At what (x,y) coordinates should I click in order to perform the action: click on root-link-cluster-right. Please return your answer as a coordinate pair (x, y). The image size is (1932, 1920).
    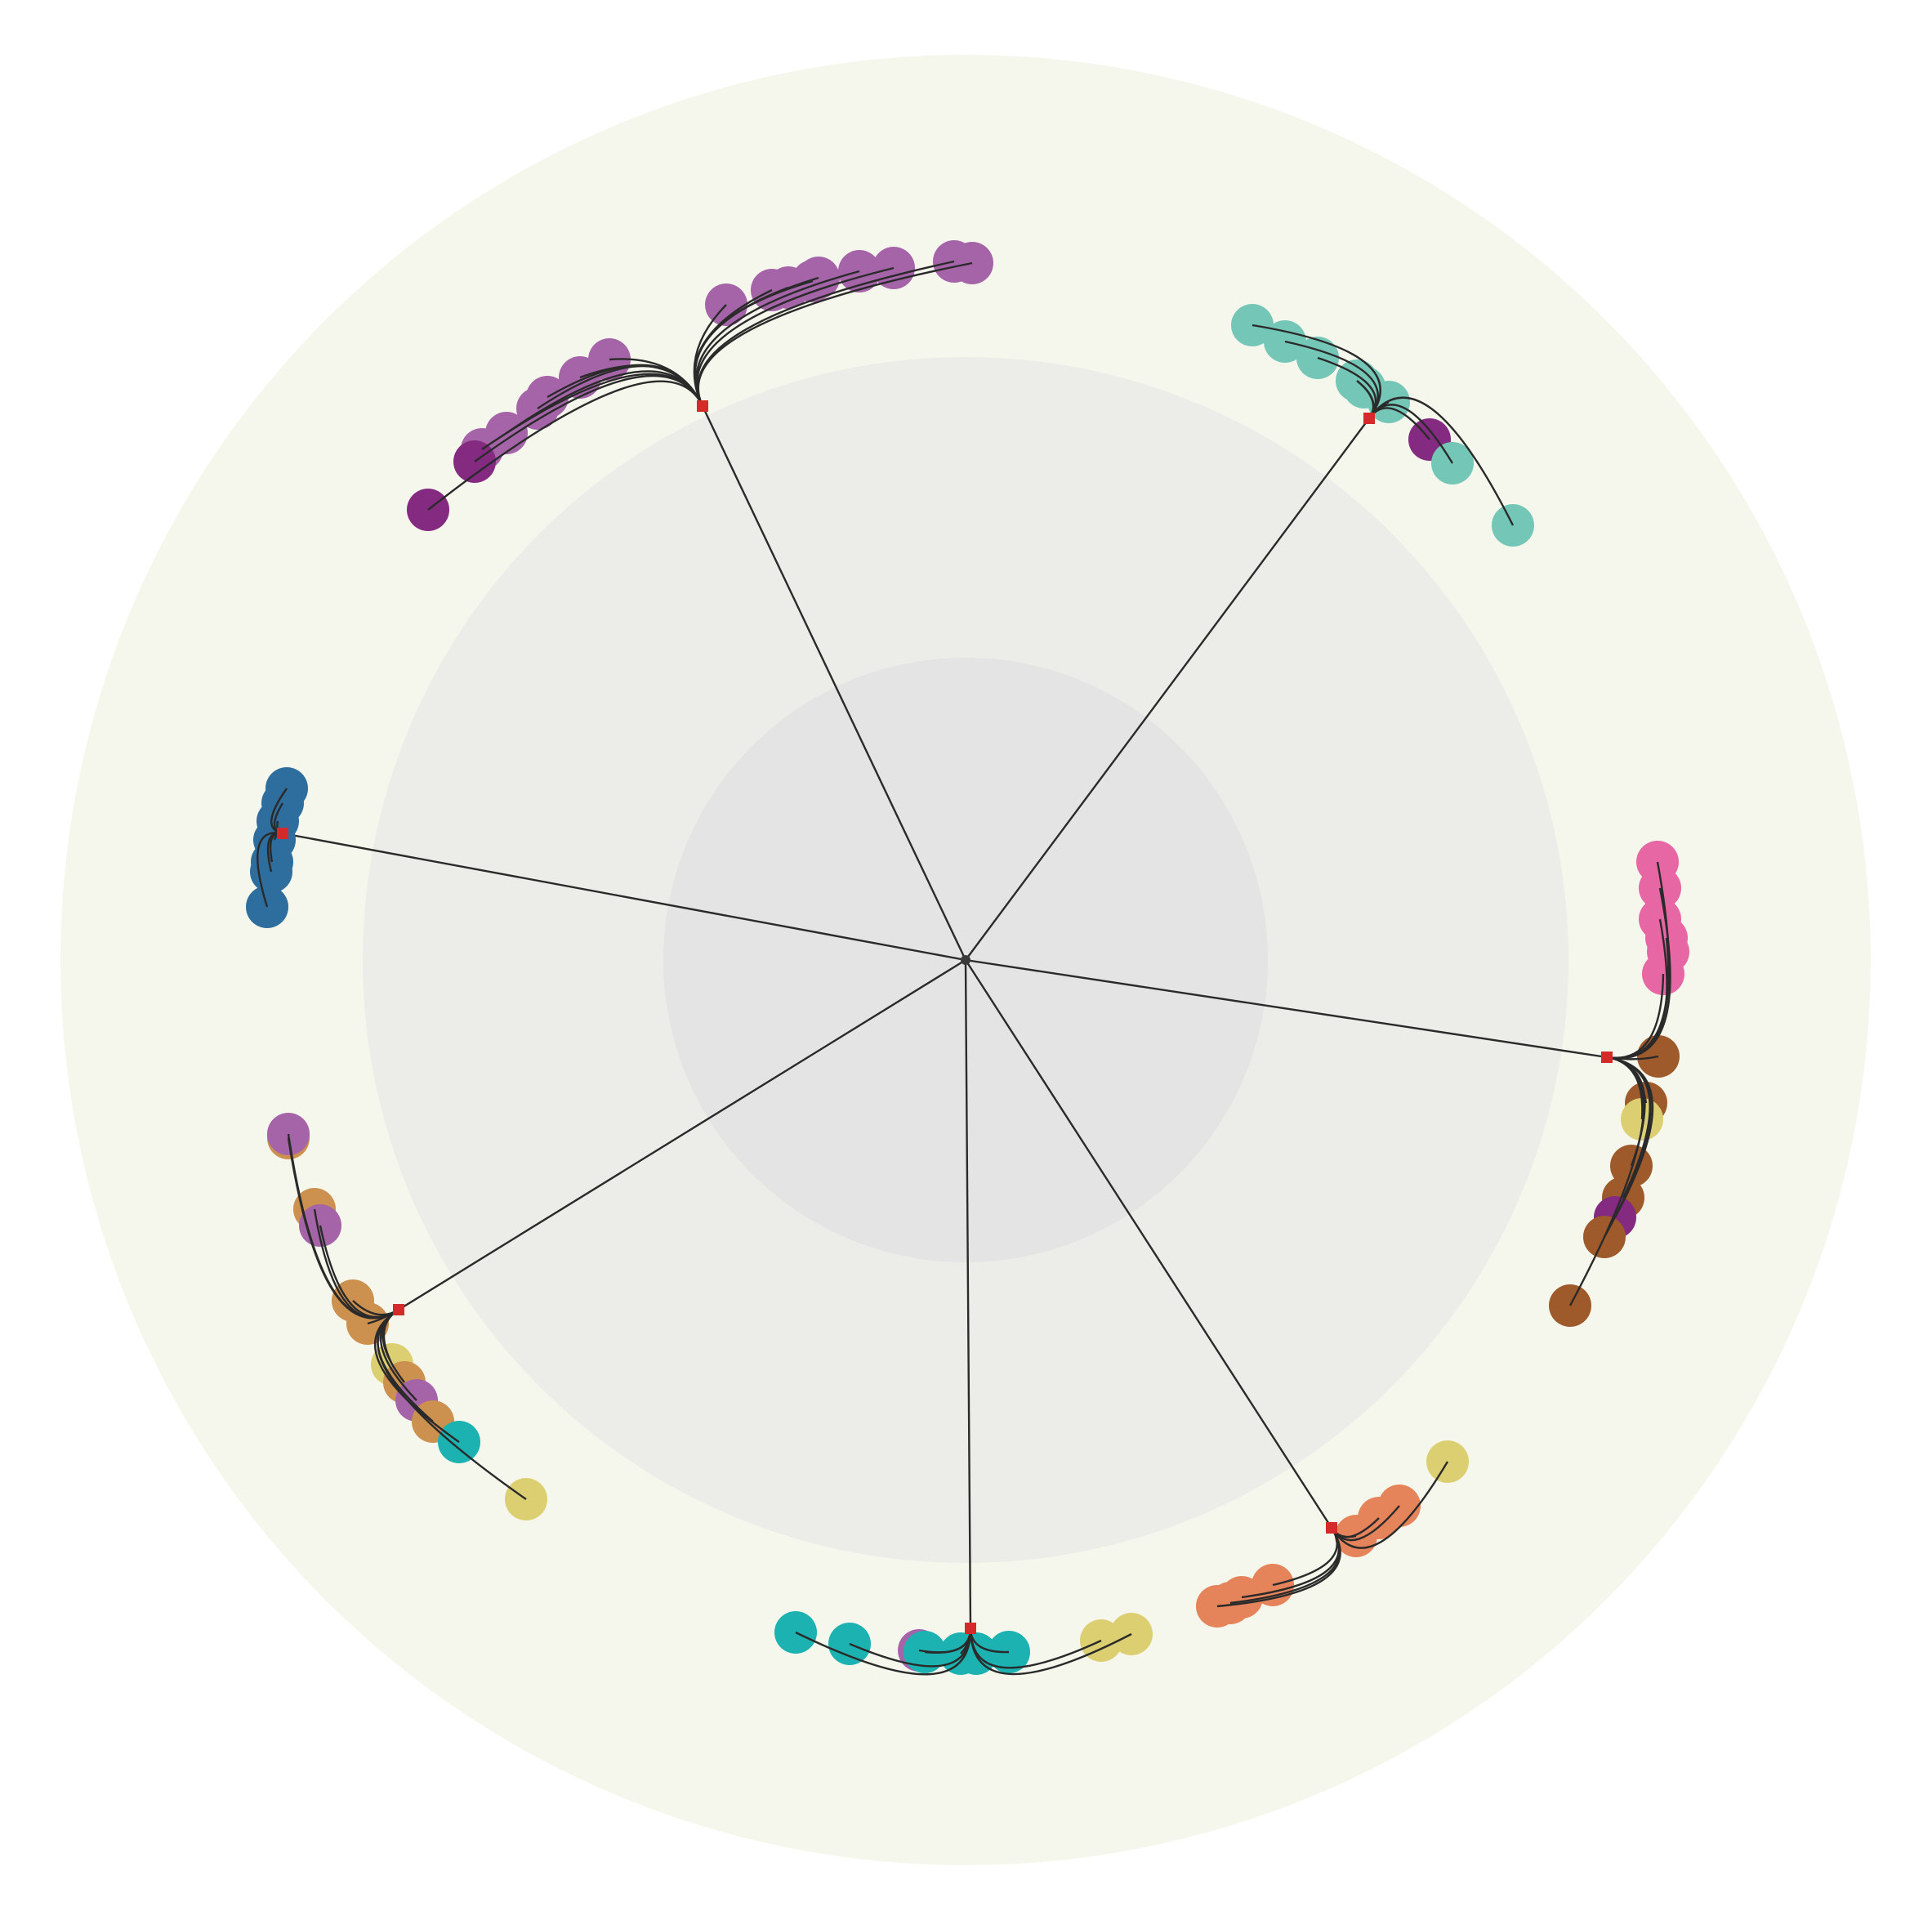
    Looking at the image, I should click on (1286, 1008).